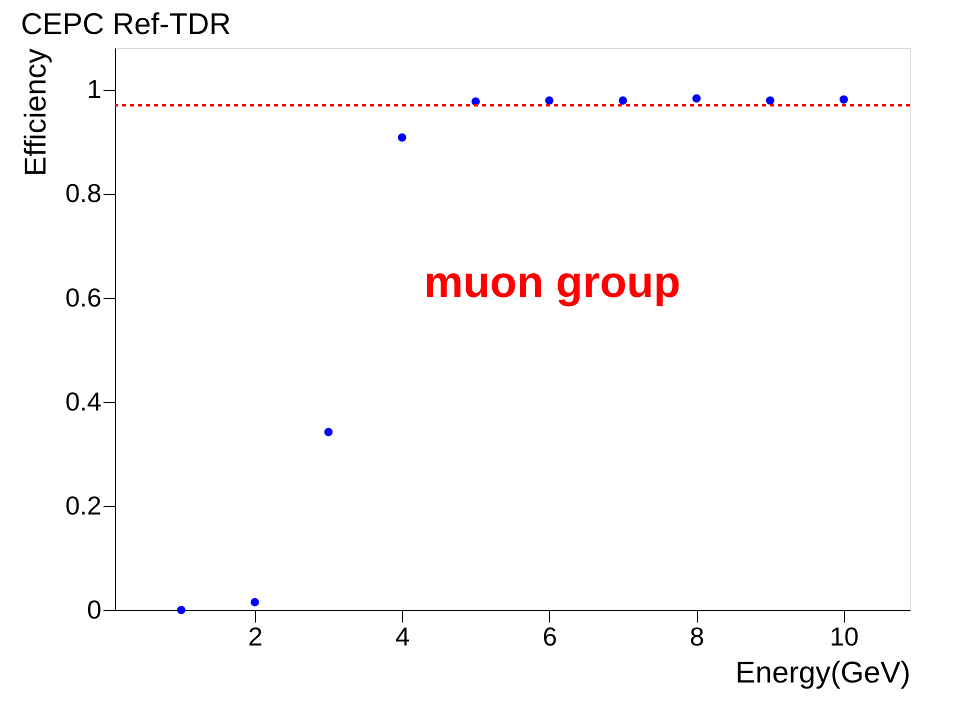 The image size is (974, 724). I want to click on annotation: muon group, so click(552, 283).